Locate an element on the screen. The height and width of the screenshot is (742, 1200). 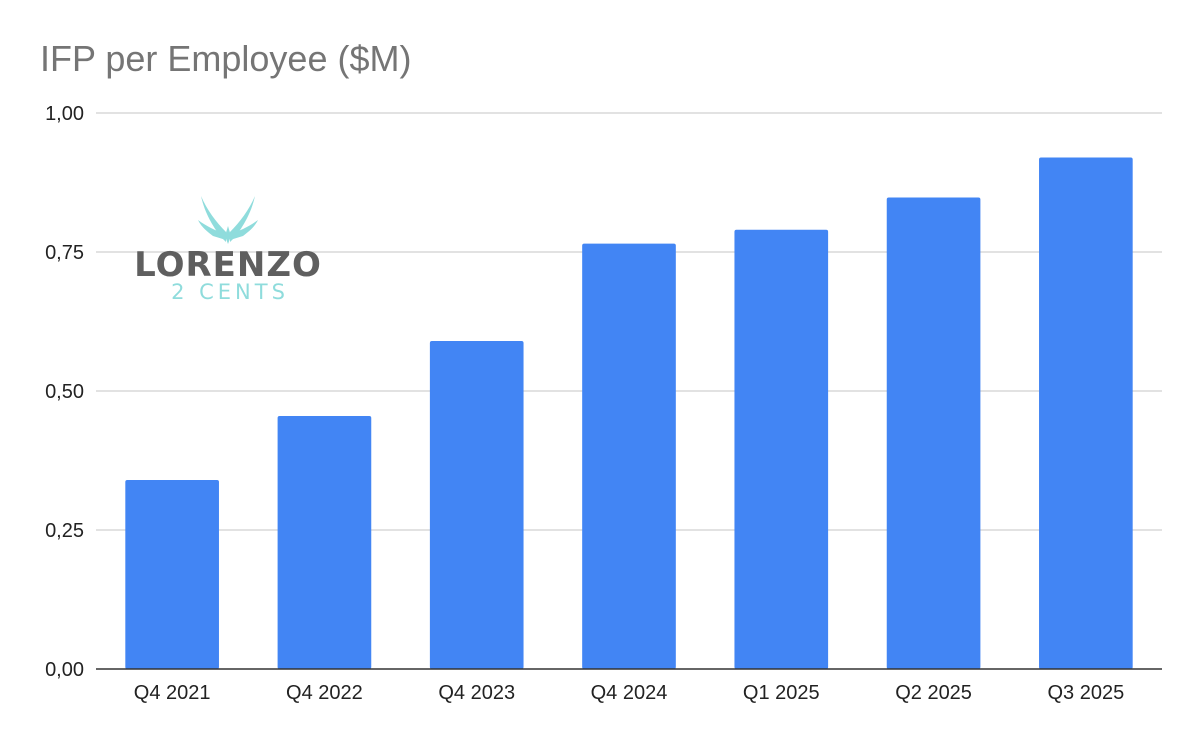
wings-icon is located at coordinates (228, 220).